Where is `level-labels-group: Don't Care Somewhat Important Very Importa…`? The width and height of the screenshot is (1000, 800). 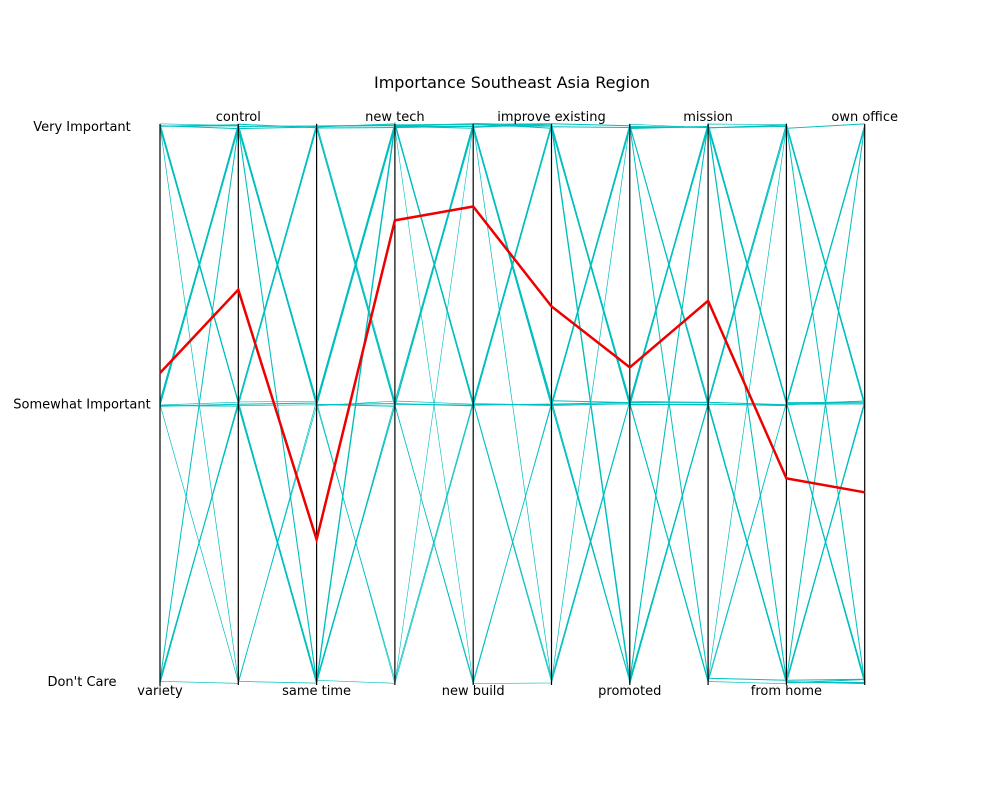 level-labels-group: Don't Care Somewhat Important Very Importa… is located at coordinates (81, 405).